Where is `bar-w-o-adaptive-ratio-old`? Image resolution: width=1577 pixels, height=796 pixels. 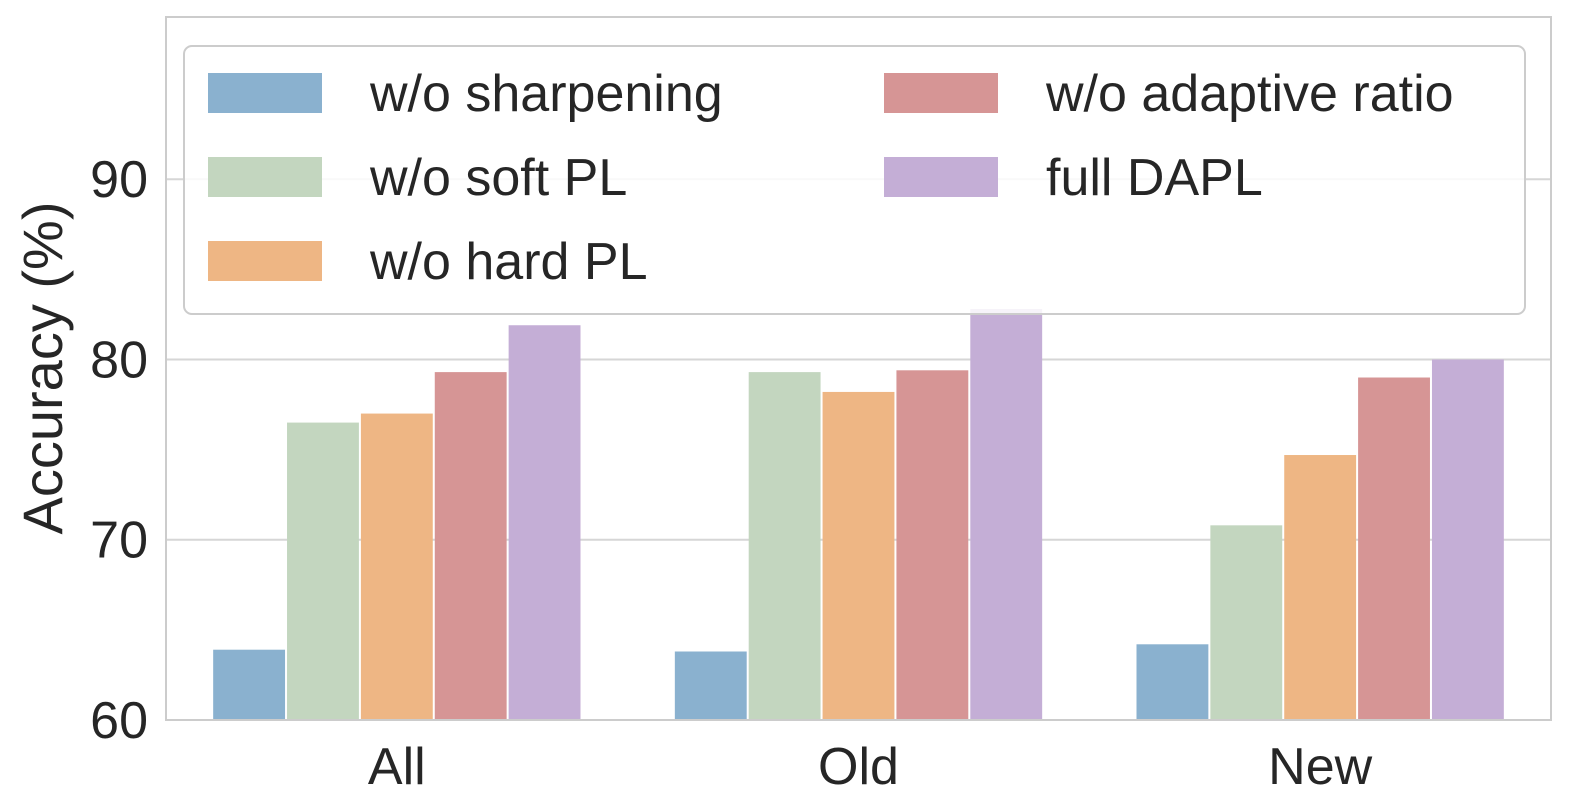
bar-w-o-adaptive-ratio-old is located at coordinates (932, 545).